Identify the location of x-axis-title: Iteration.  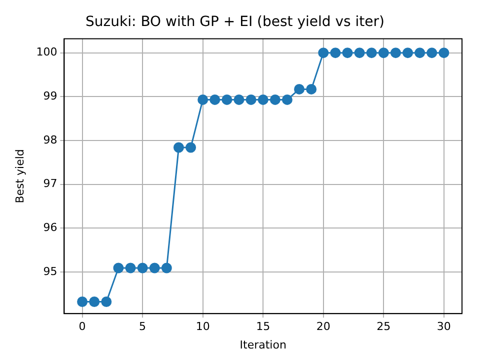
(263, 345).